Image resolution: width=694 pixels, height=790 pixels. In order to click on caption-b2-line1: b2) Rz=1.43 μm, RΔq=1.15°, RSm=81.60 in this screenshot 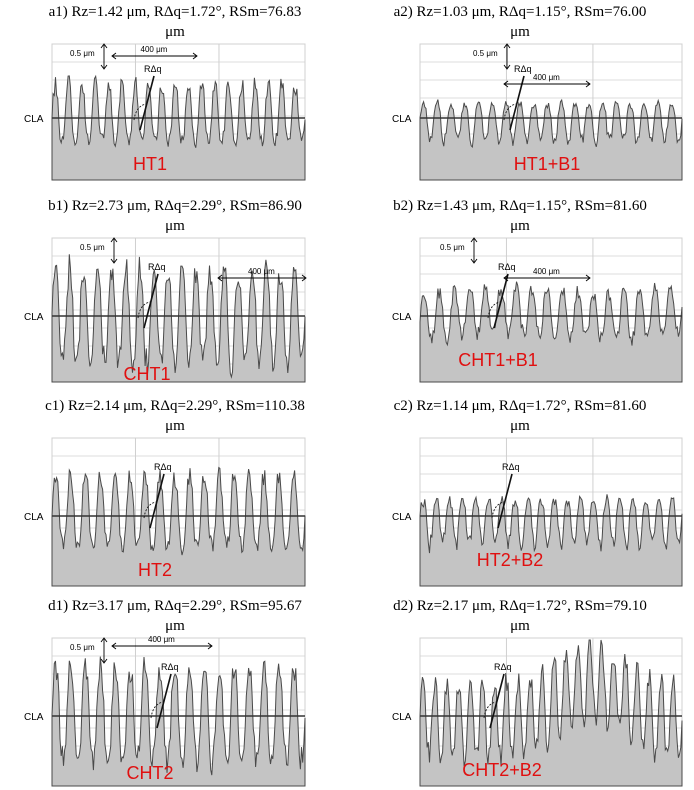, I will do `click(520, 206)`.